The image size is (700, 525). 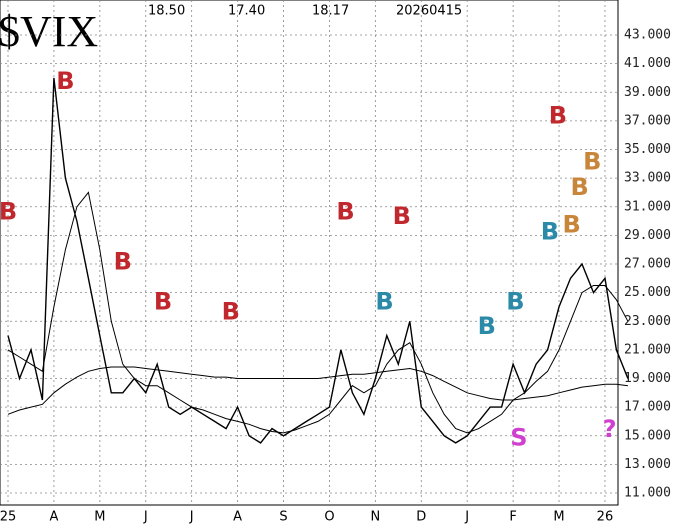 I want to click on y-tick-label: 43.000, so click(x=647, y=35).